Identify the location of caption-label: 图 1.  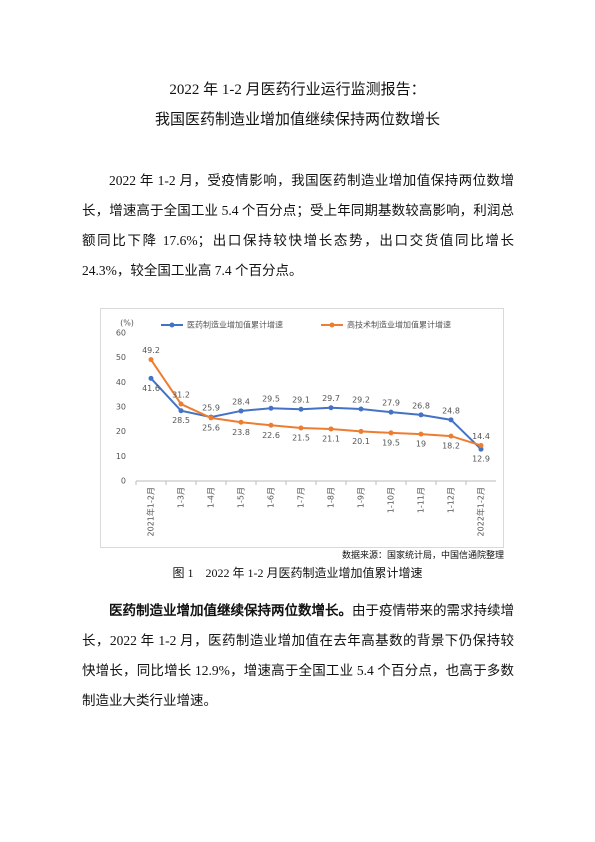
(183, 573).